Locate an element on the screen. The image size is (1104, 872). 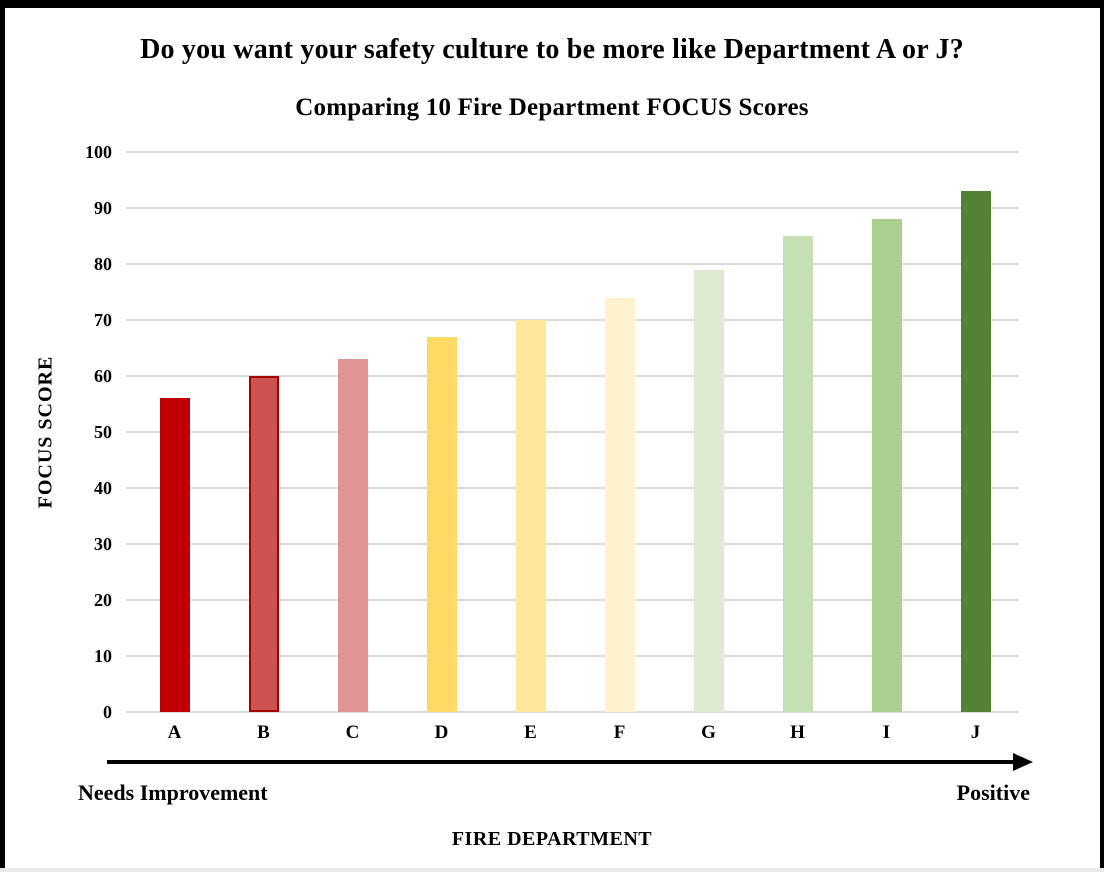
x-category-label-C: C is located at coordinates (352, 732).